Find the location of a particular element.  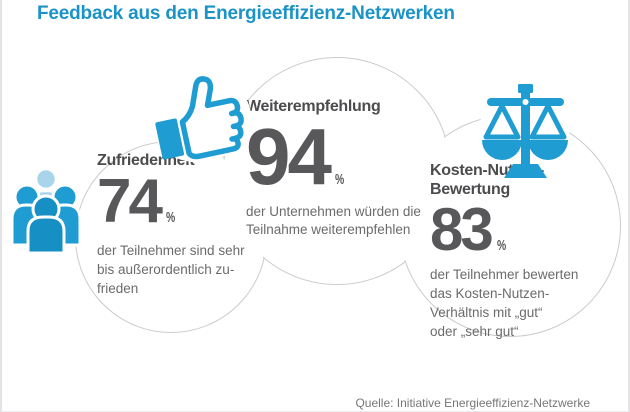

people-group-icon is located at coordinates (46, 210).